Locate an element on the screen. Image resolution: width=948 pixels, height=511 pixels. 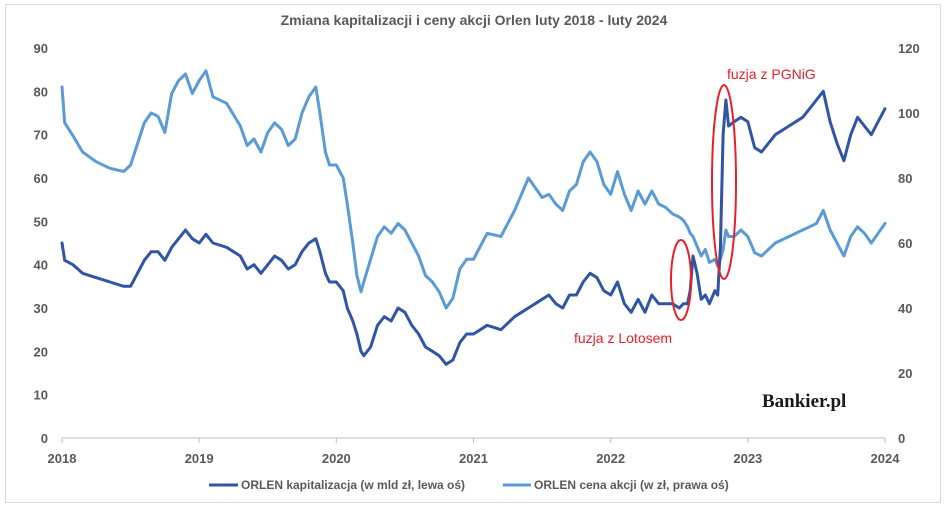
bankier-watermark: Bankier.pl is located at coordinates (804, 401).